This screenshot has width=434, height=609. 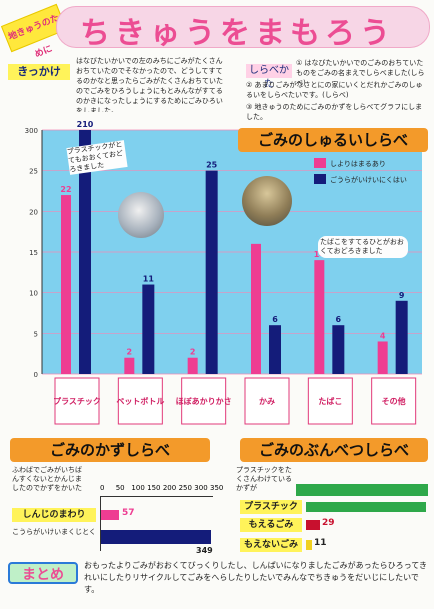 I want to click on bar-label-navy: 9, so click(x=402, y=295).